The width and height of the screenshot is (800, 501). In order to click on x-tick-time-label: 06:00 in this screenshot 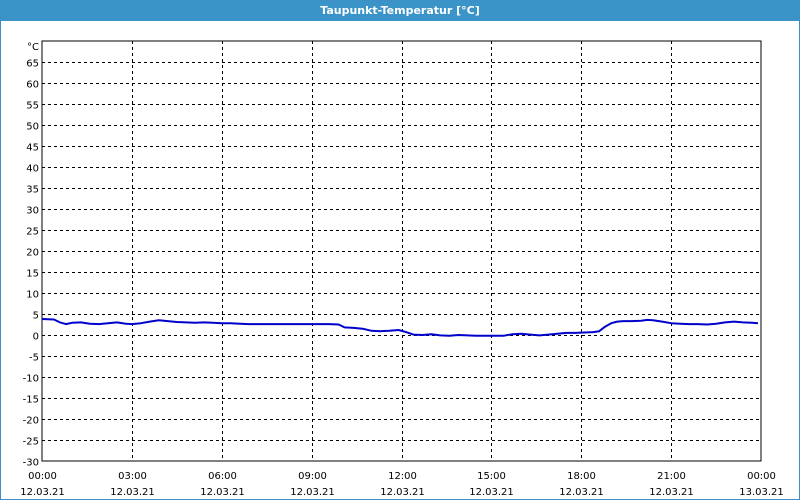, I will do `click(222, 476)`.